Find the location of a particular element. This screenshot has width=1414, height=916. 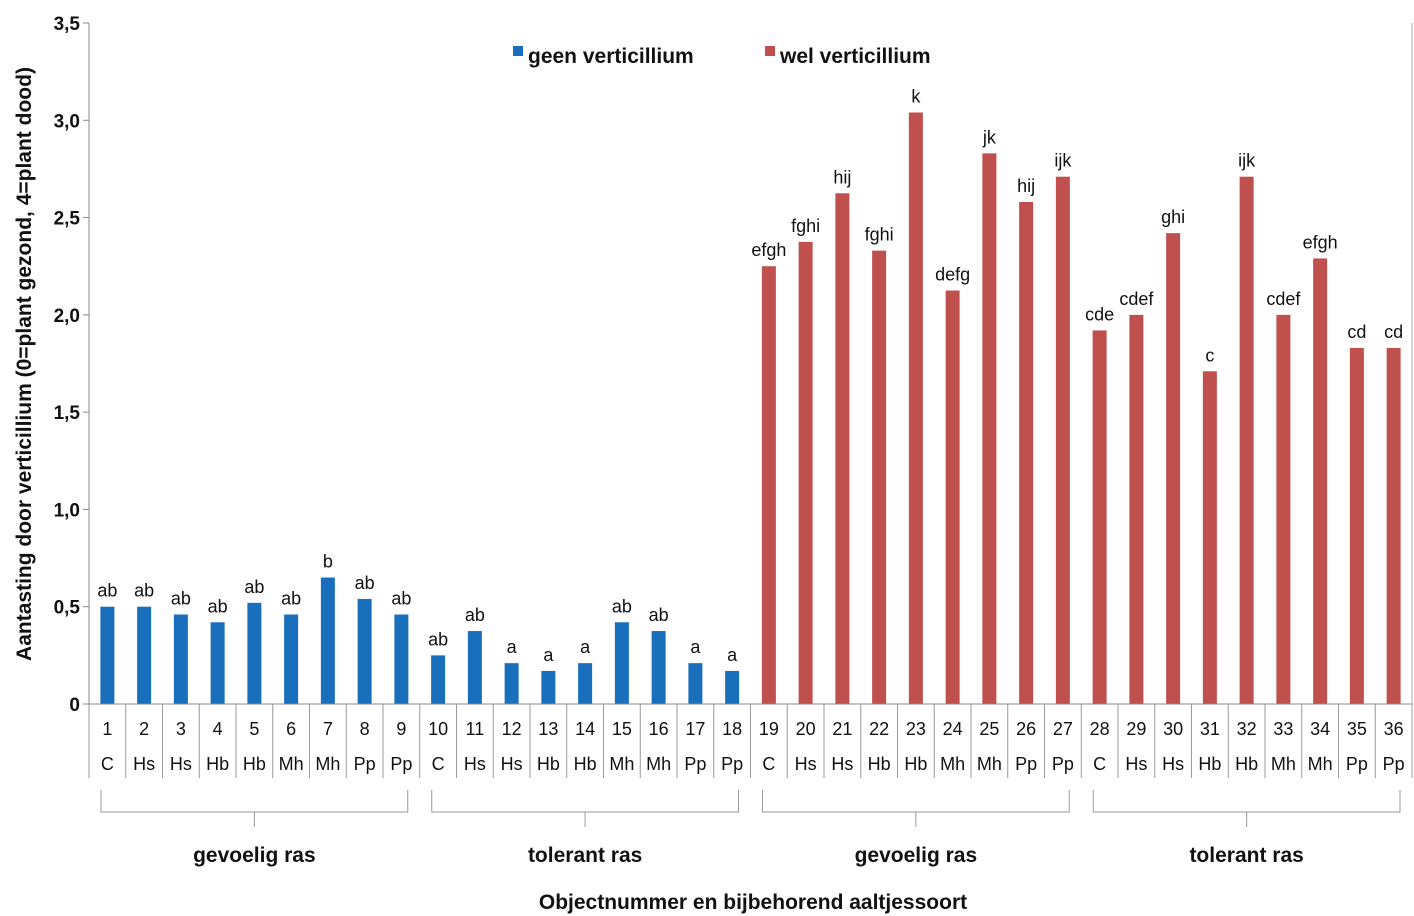

x-tick-label: 22 is located at coordinates (879, 729).